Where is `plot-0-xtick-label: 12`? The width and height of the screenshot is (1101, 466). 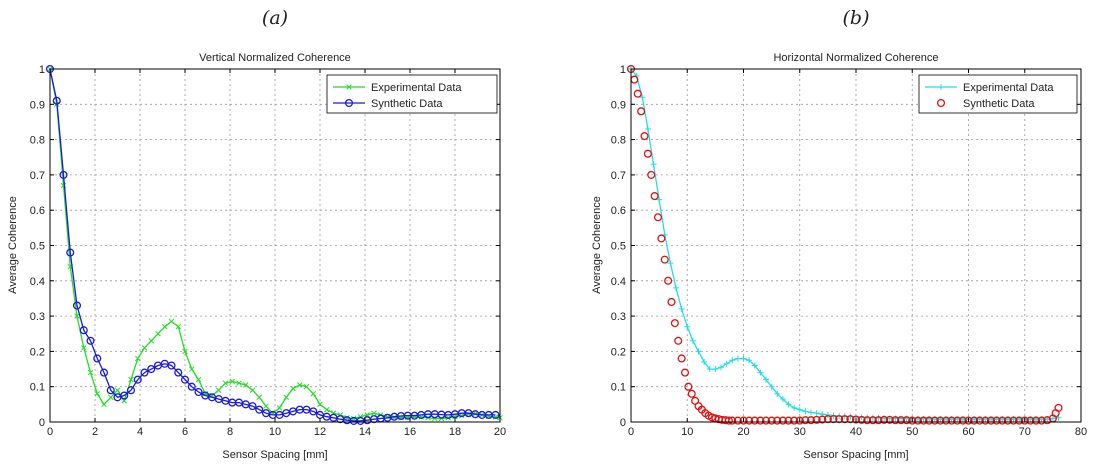
plot-0-xtick-label: 12 is located at coordinates (320, 432).